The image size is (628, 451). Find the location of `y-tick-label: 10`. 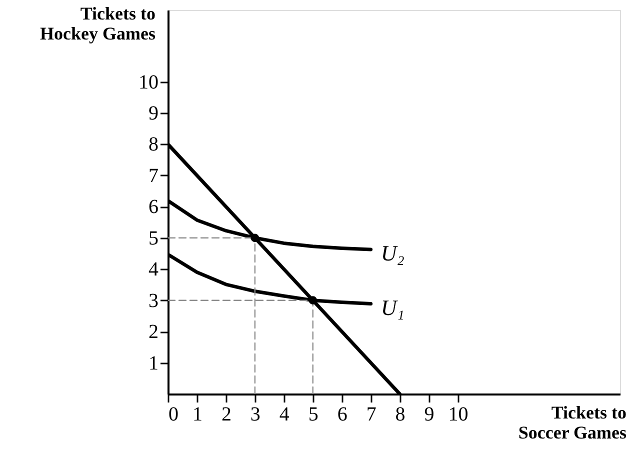

y-tick-label: 10 is located at coordinates (148, 82).